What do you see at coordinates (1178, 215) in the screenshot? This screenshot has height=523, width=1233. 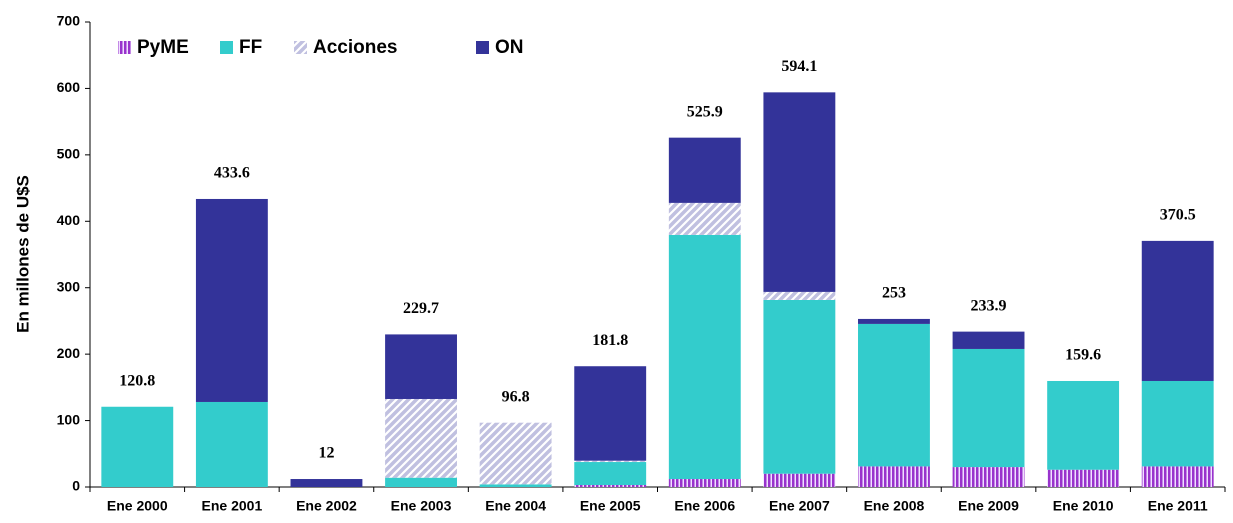 I see `total-label: 370.5` at bounding box center [1178, 215].